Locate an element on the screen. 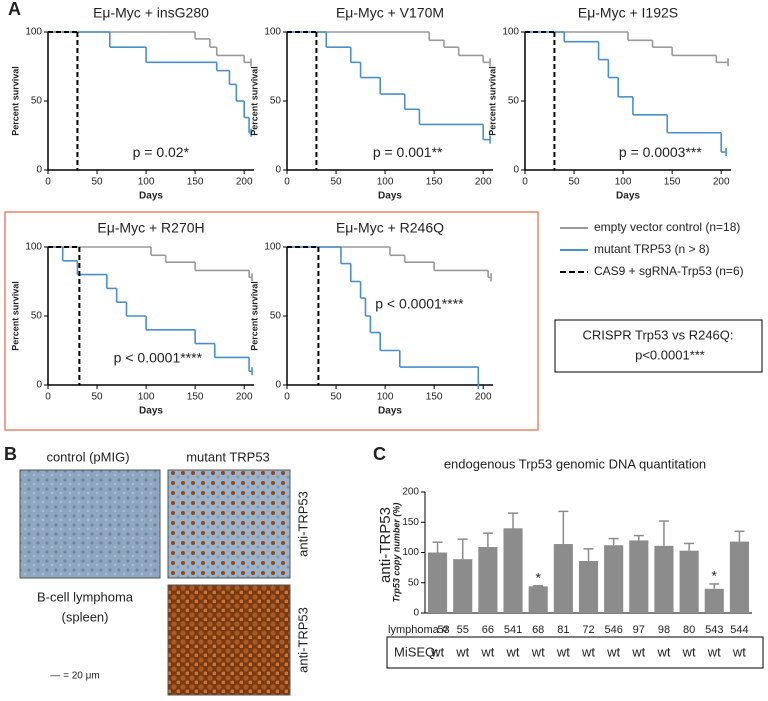 The height and width of the screenshot is (701, 768). panel-label: C is located at coordinates (379, 454).